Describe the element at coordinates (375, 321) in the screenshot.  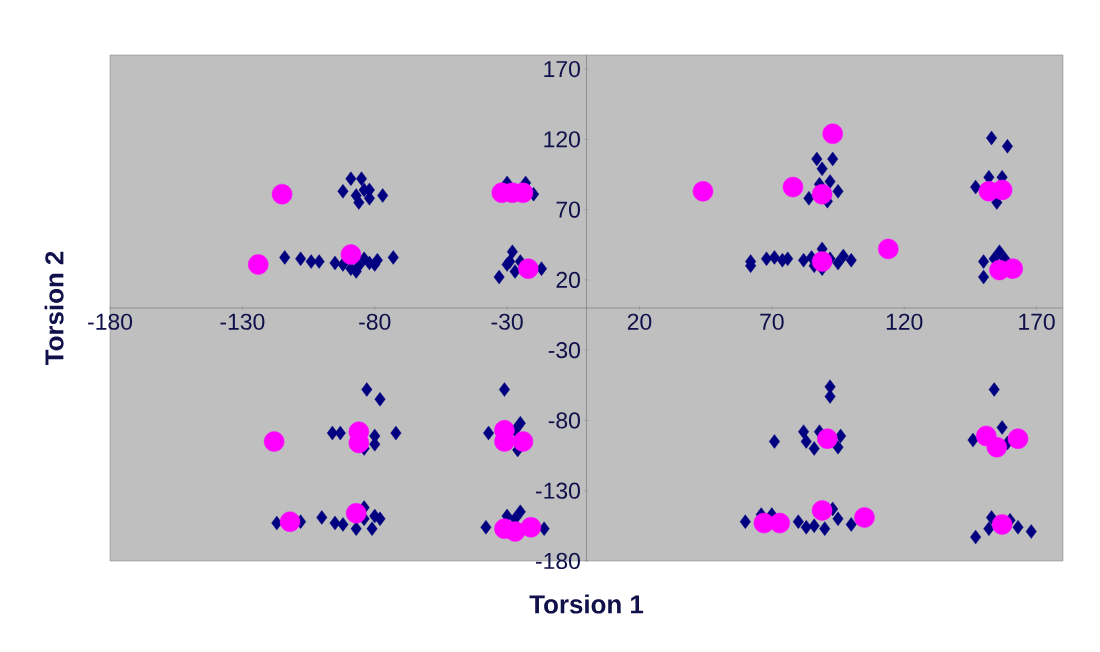
I see `x-tick-label: -80` at that location.